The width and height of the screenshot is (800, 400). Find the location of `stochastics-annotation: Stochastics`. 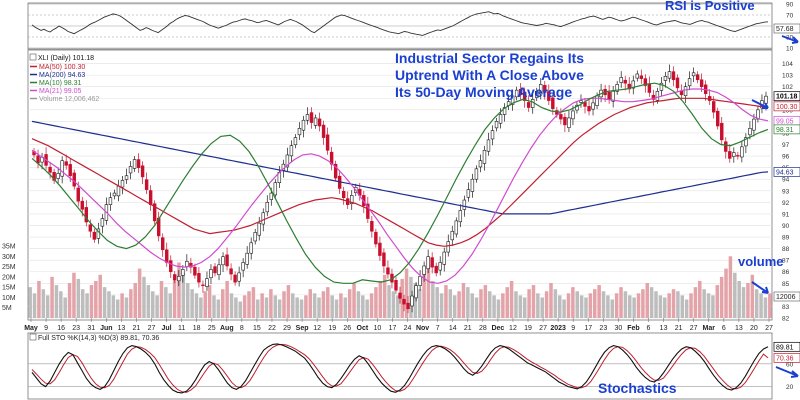

stochastics-annotation: Stochastics is located at coordinates (637, 388).